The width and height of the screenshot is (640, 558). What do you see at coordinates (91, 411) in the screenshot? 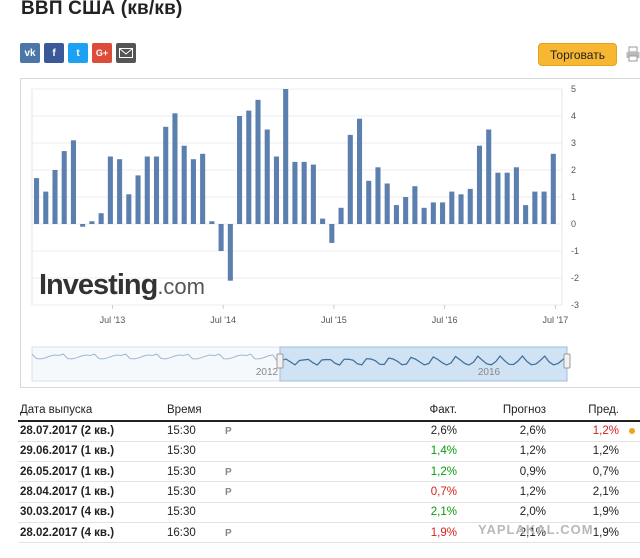
I see `col-date-header: Дата выпуска` at bounding box center [91, 411].